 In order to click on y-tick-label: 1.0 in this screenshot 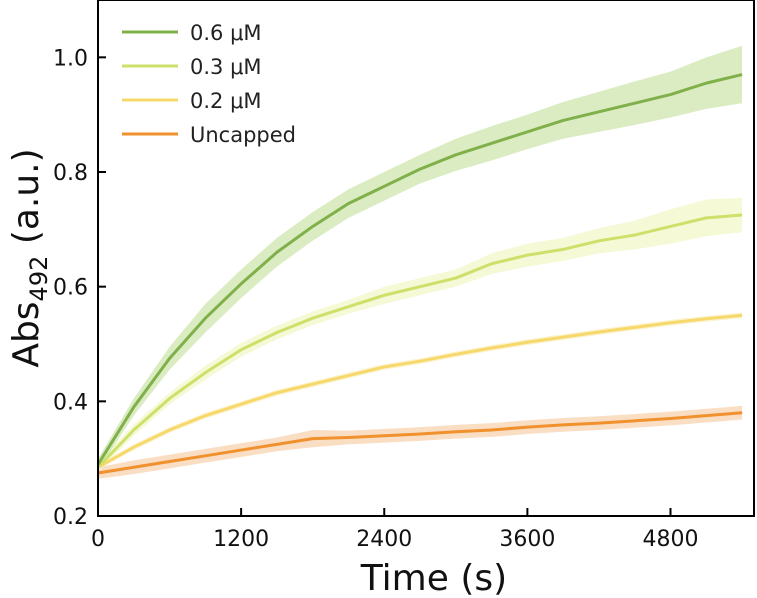, I will do `click(70, 58)`.